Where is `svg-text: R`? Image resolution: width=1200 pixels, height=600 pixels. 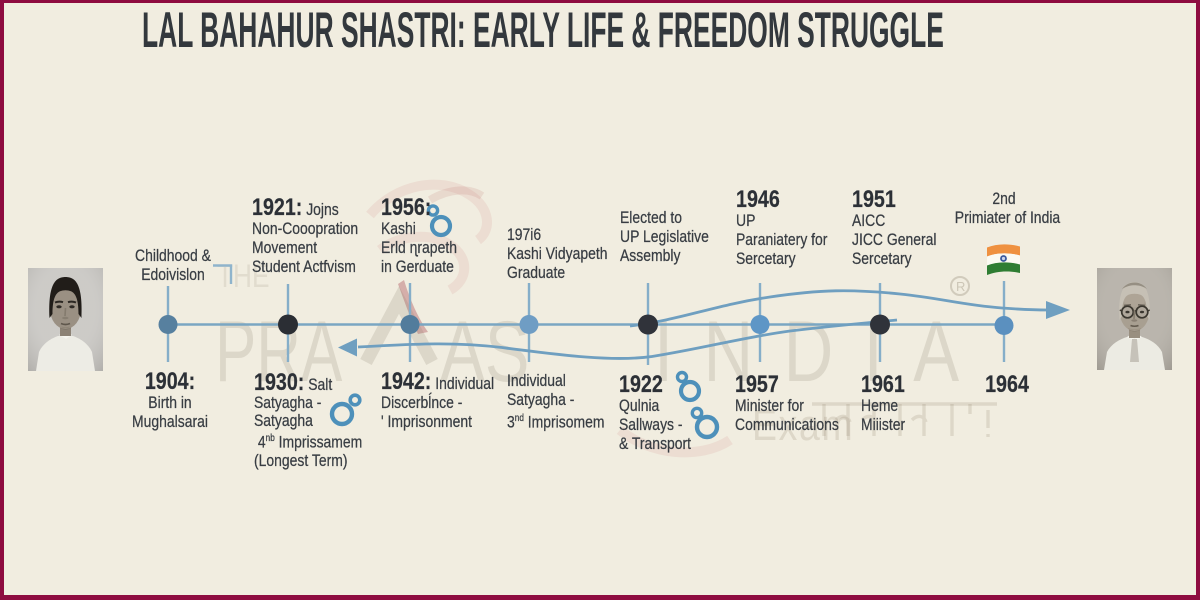 svg-text: R is located at coordinates (960, 286).